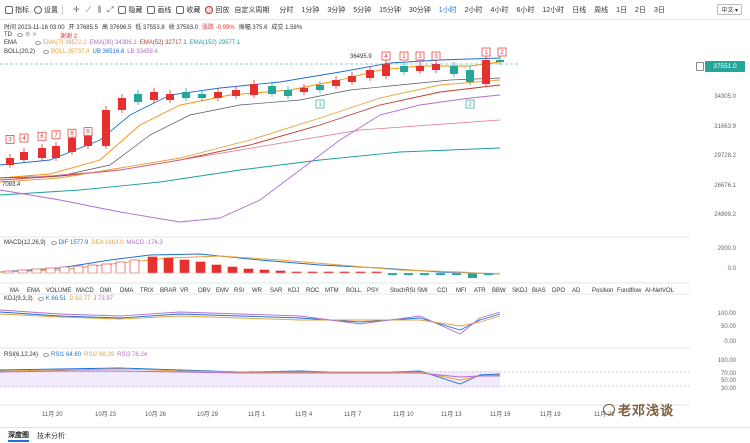  What do you see at coordinates (85, 290) in the screenshot?
I see `indicator-tab: MACD` at bounding box center [85, 290].